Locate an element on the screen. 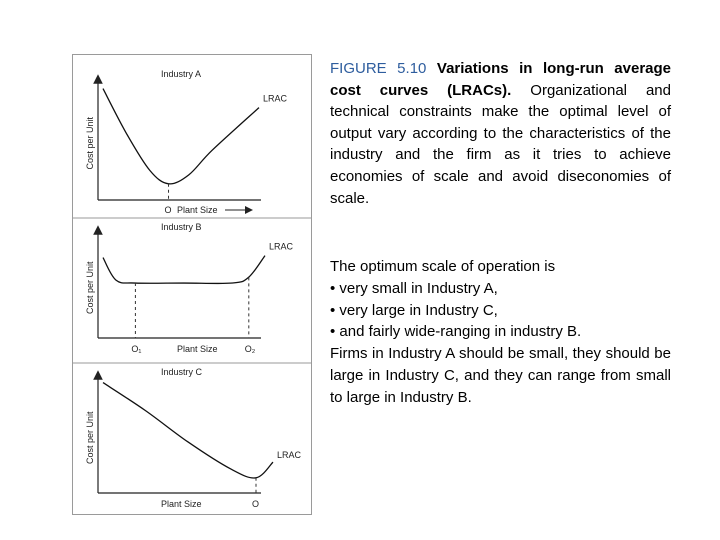  bullet-item: • very small in Industry A, is located at coordinates (414, 288).